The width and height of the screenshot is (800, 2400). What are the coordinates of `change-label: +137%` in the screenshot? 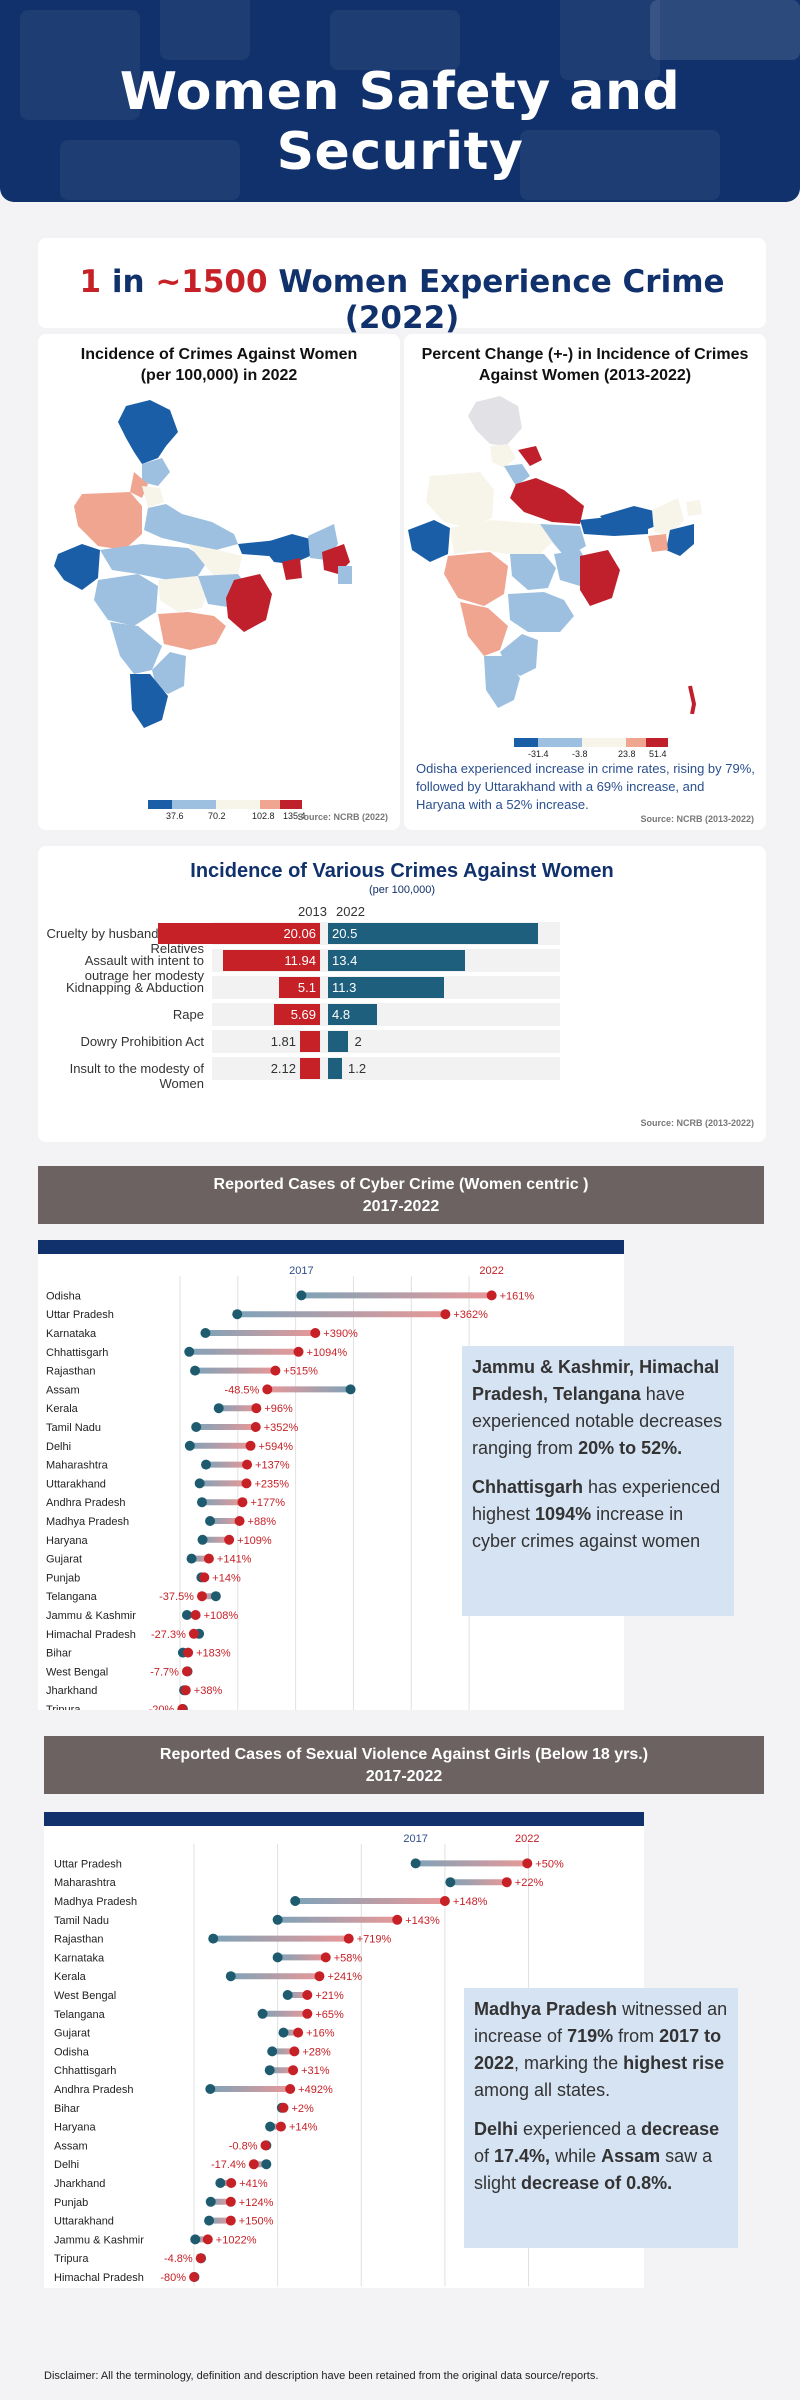 It's located at (272, 1466).